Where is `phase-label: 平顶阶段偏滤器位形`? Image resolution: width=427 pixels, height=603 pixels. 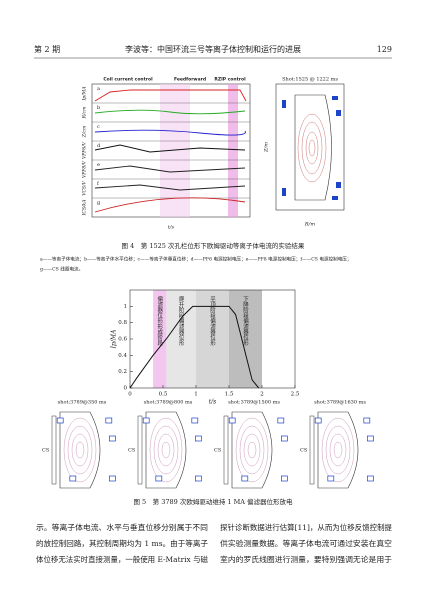 phase-label: 平顶阶段偏滤器位形 is located at coordinates (212, 321).